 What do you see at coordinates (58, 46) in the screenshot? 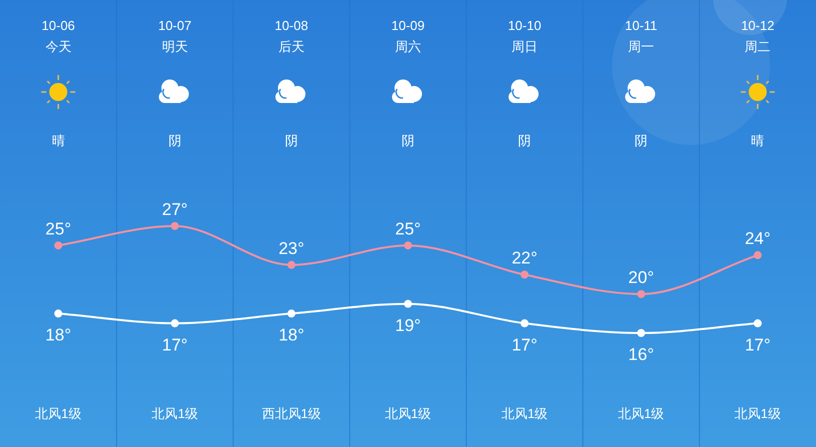
I see `category-label: 今天` at bounding box center [58, 46].